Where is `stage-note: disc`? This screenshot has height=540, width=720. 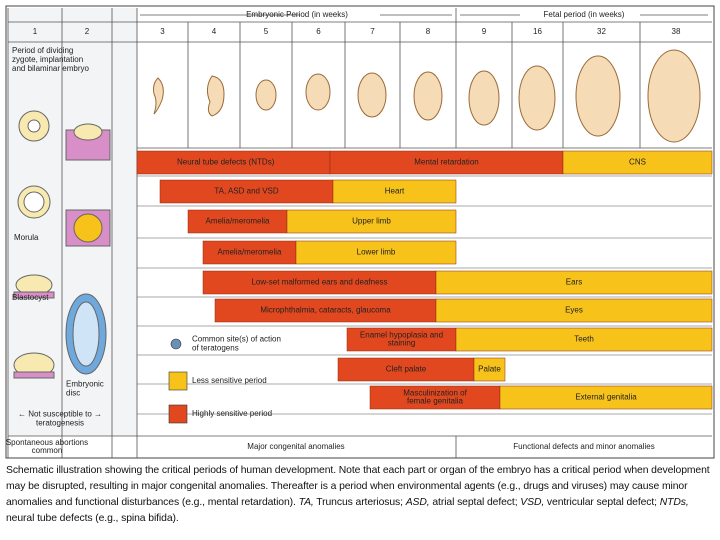 stage-note: disc is located at coordinates (73, 393).